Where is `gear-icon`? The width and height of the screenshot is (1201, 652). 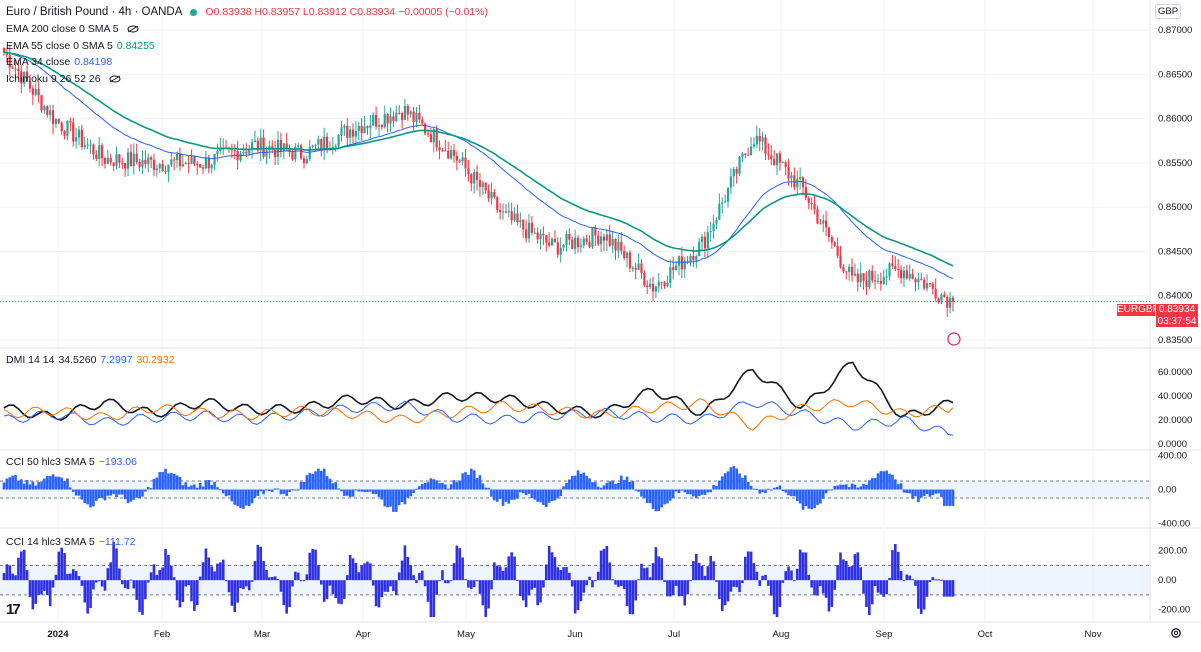 gear-icon is located at coordinates (1176, 634).